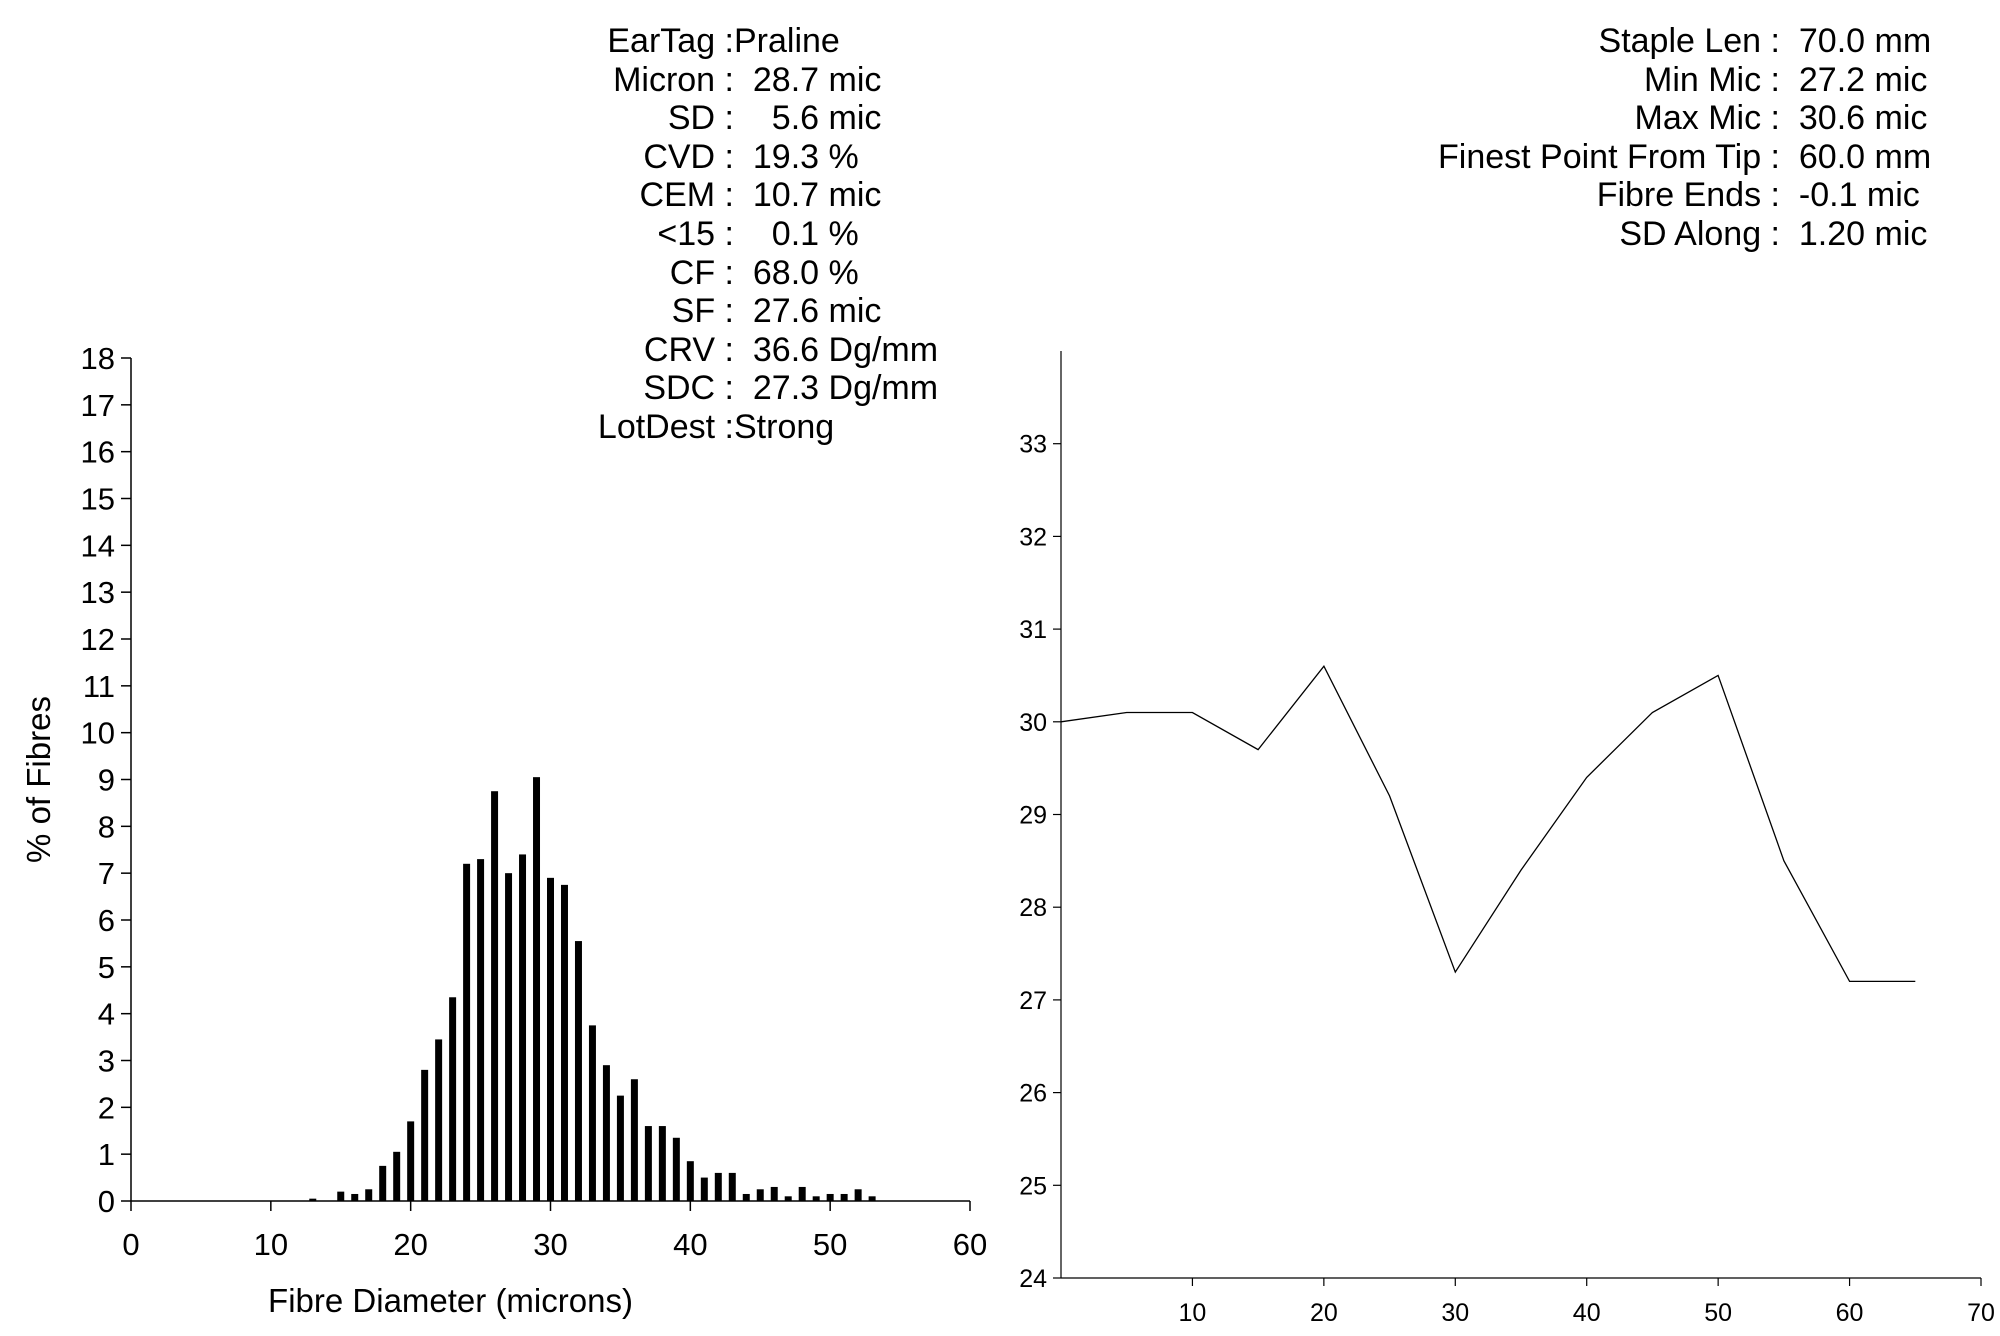  What do you see at coordinates (695, 233) in the screenshot?
I see `stat-label: <15 :` at bounding box center [695, 233].